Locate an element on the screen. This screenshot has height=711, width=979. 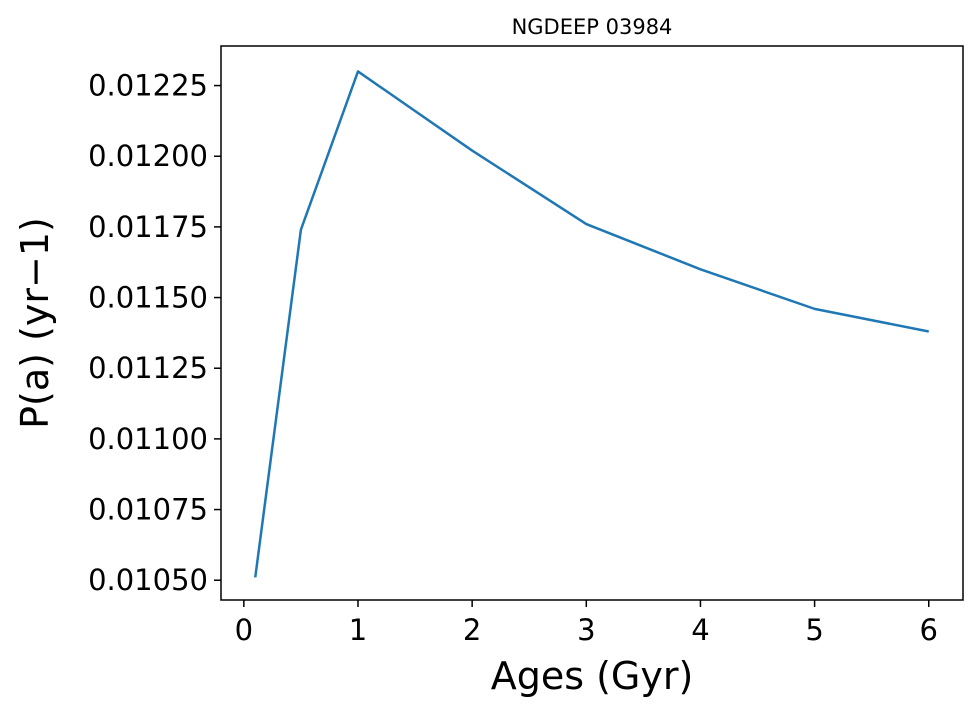
y-tick-label: 0.01150 is located at coordinates (148, 298).